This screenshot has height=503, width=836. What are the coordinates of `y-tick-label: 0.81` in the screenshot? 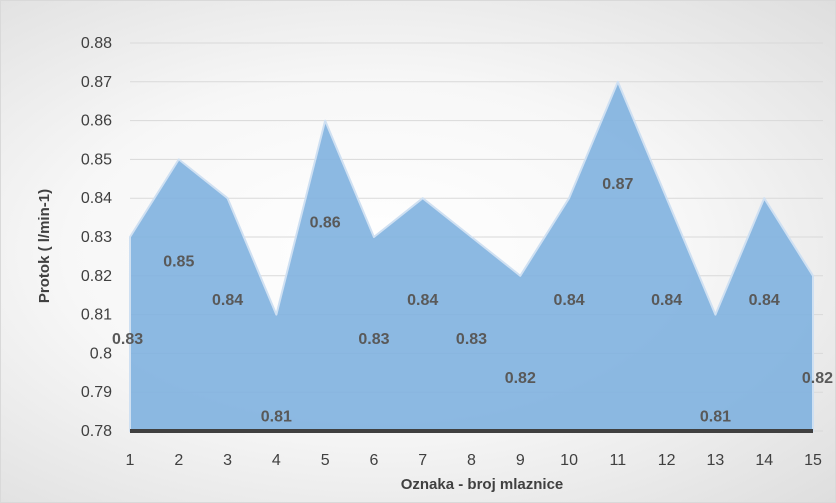 It's located at (96, 315).